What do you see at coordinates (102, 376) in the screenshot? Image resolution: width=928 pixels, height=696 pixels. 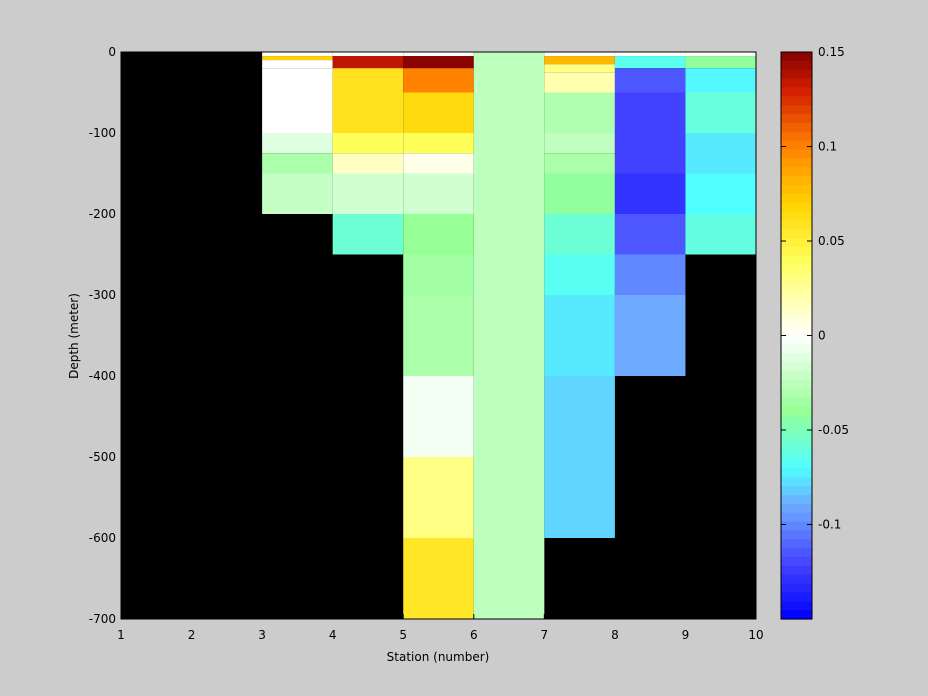 I see `y-tick-label: -400` at bounding box center [102, 376].